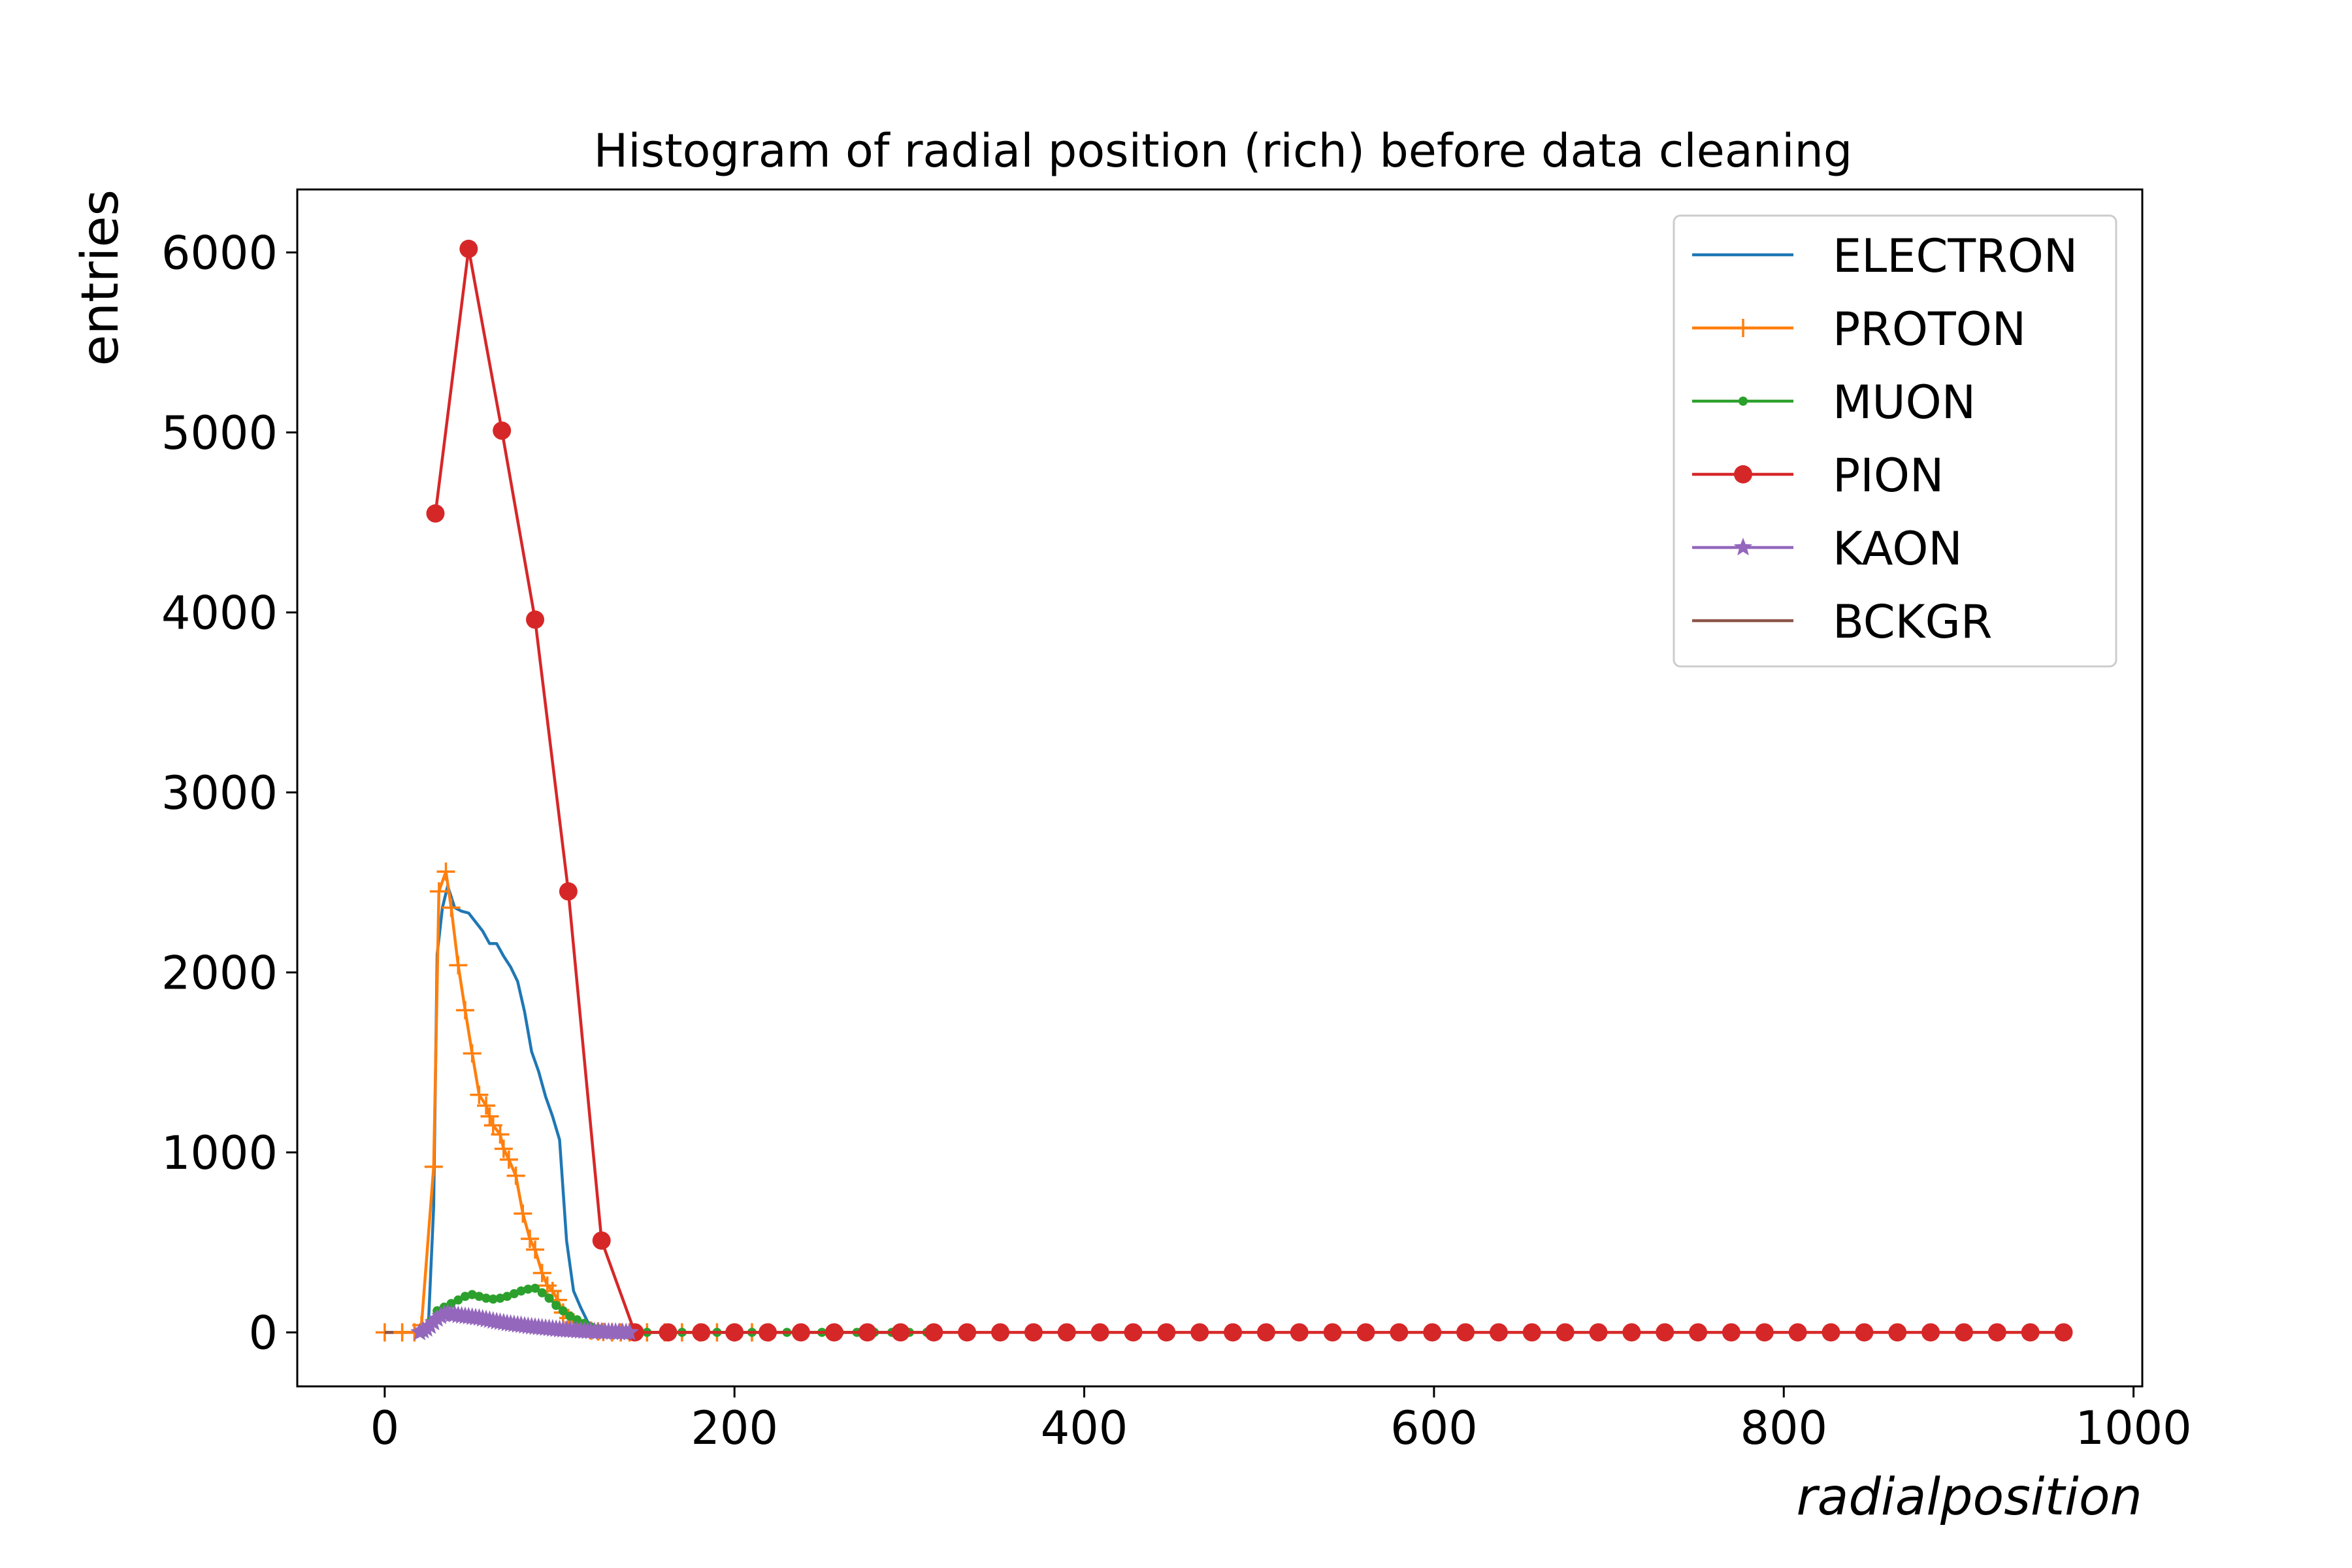 The height and width of the screenshot is (1568, 2352). I want to click on legend-marker-pion, so click(1743, 474).